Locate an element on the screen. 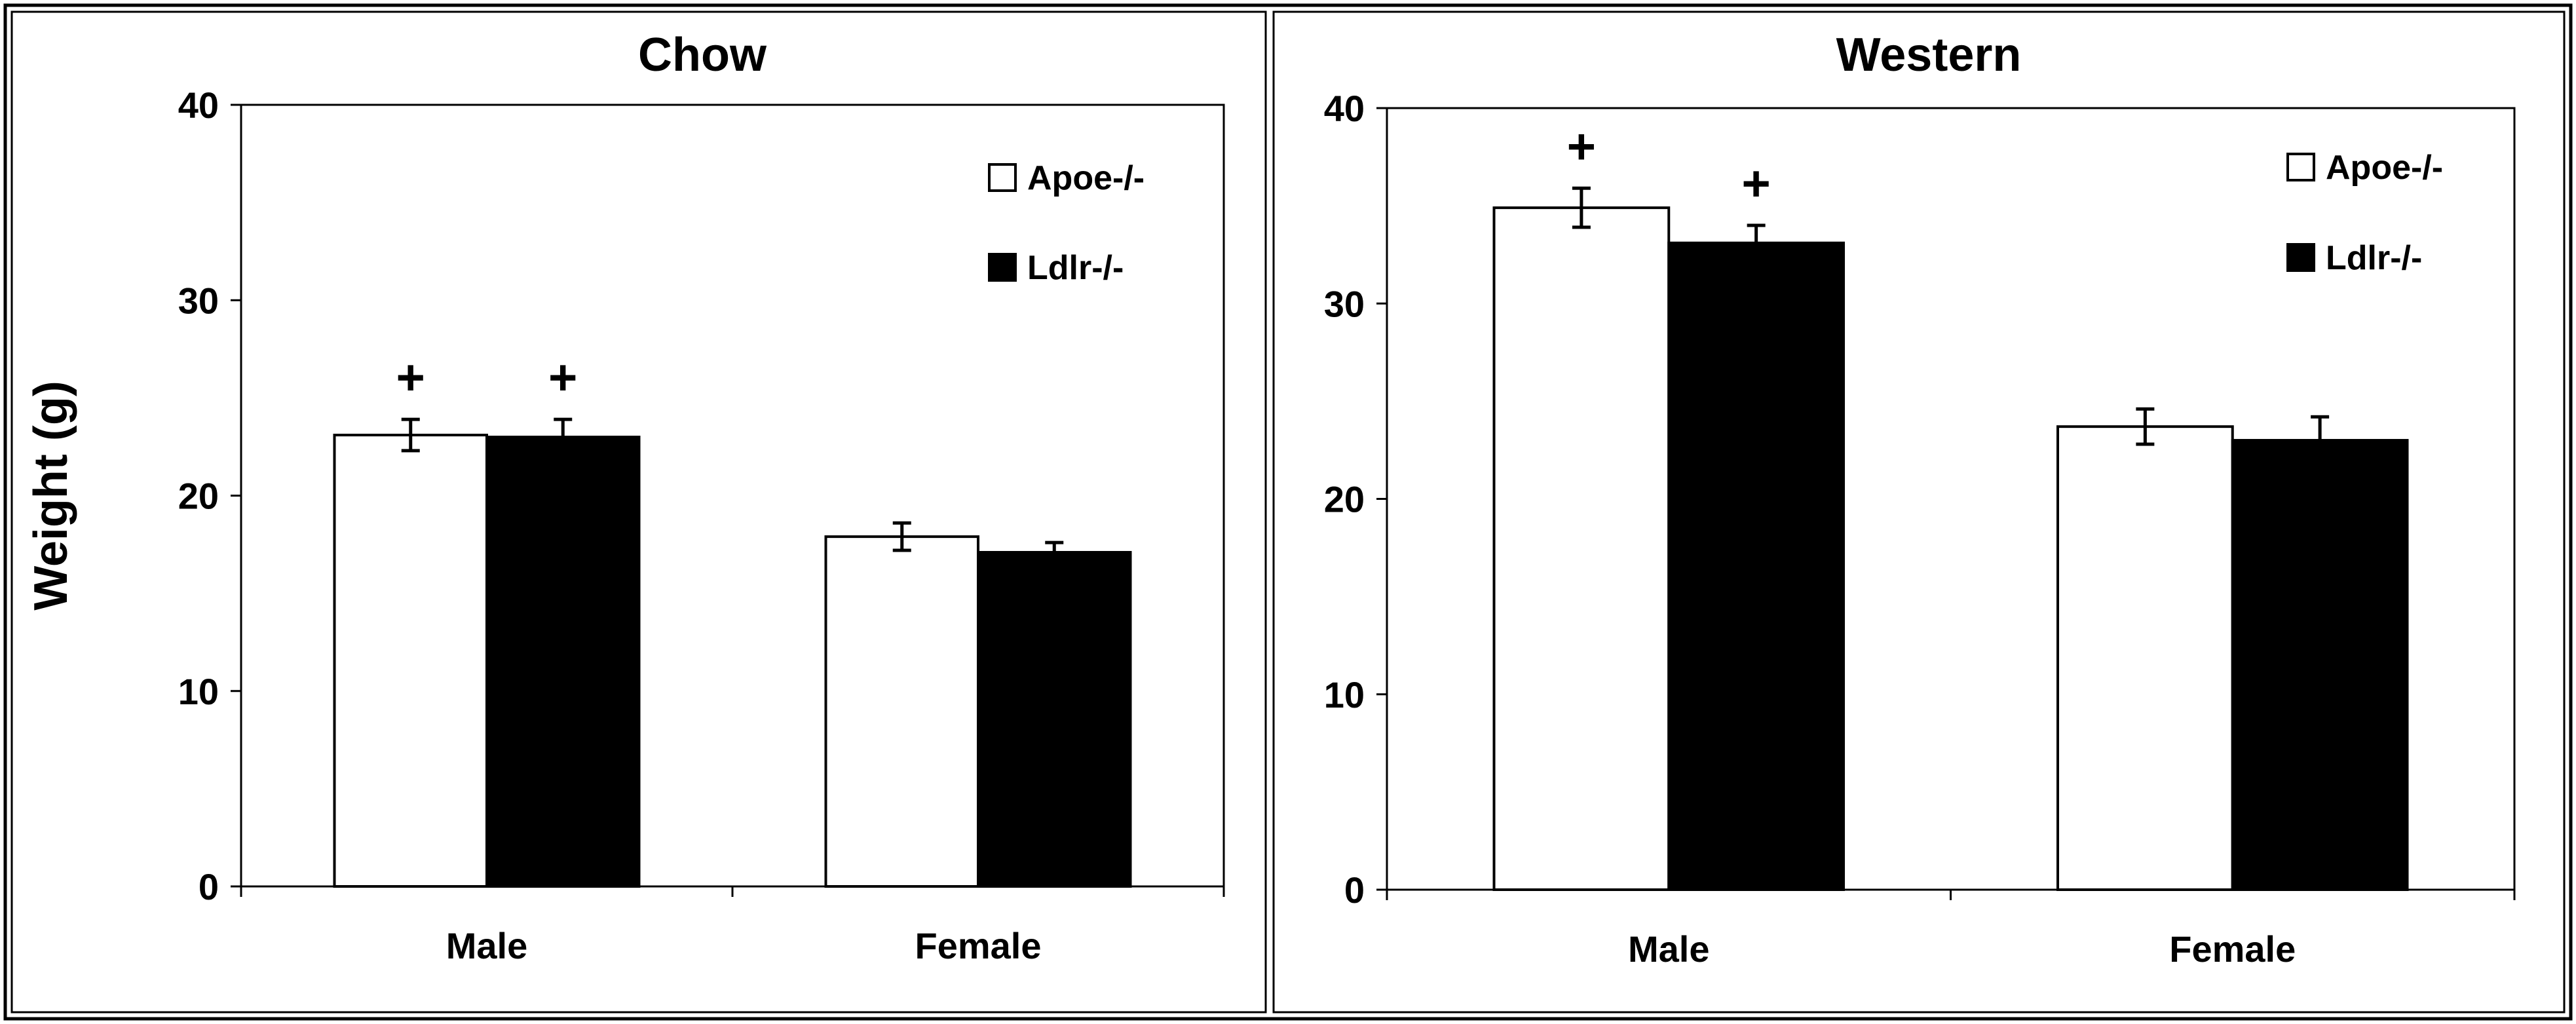 Image resolution: width=2576 pixels, height=1024 pixels. y-axis-label: Weight (g) is located at coordinates (51, 496).